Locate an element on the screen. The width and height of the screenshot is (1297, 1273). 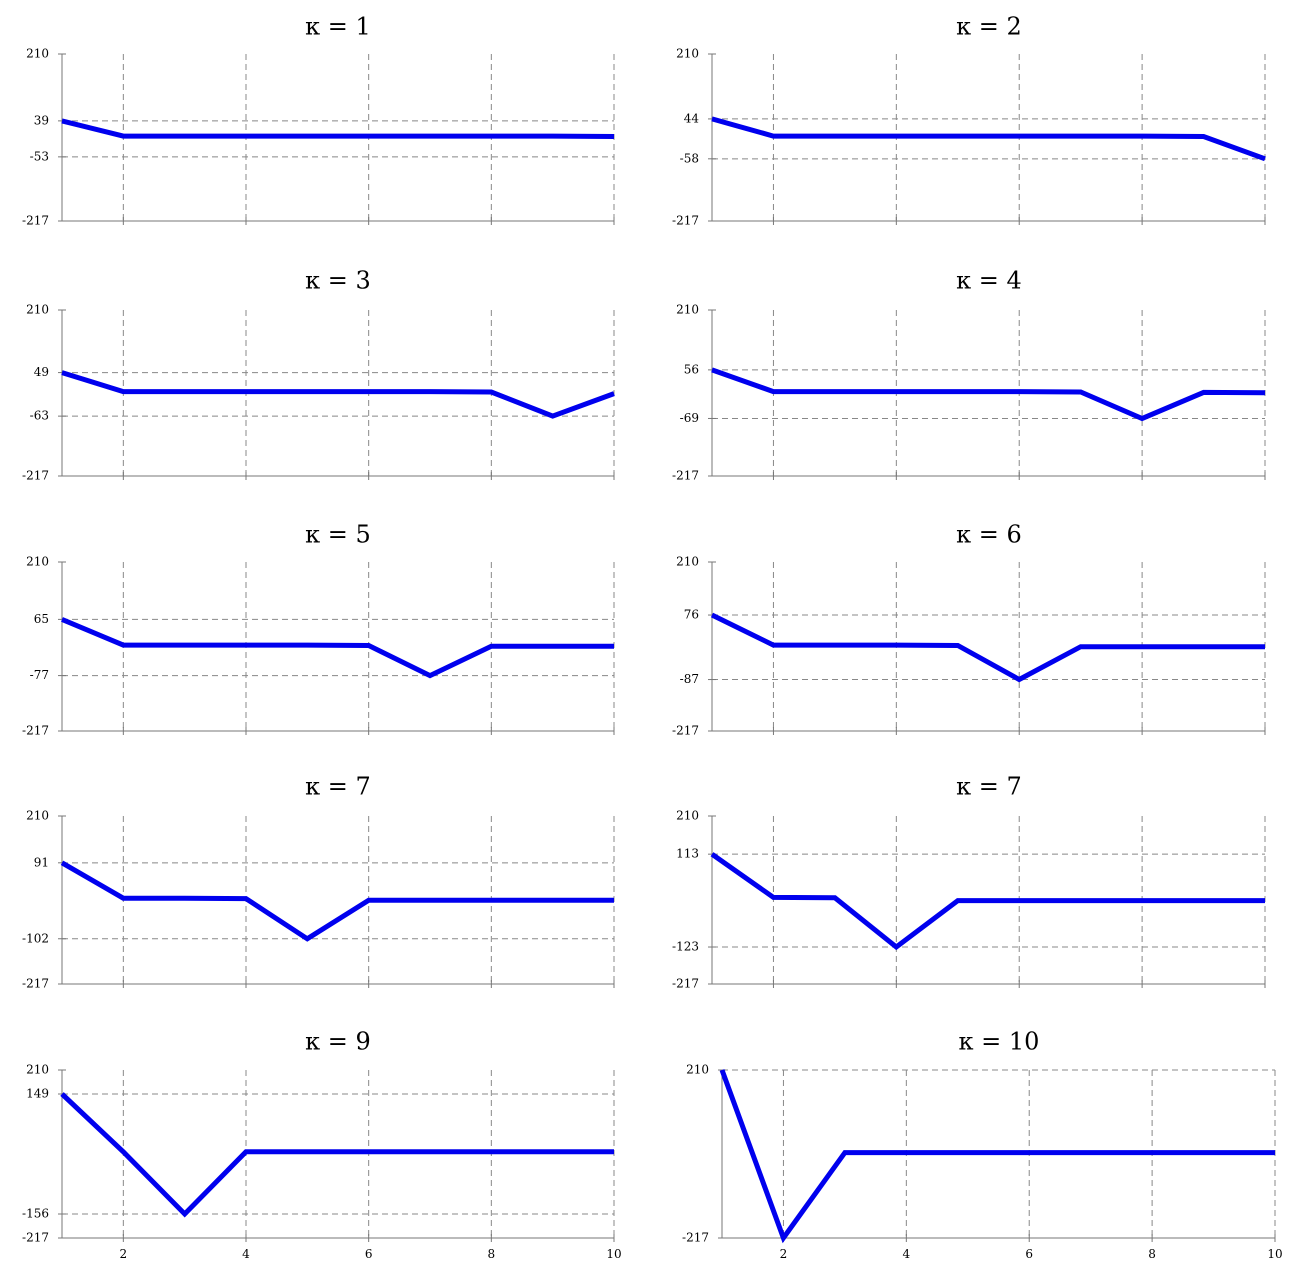
panel-title: κ = 5 is located at coordinates (338, 535).